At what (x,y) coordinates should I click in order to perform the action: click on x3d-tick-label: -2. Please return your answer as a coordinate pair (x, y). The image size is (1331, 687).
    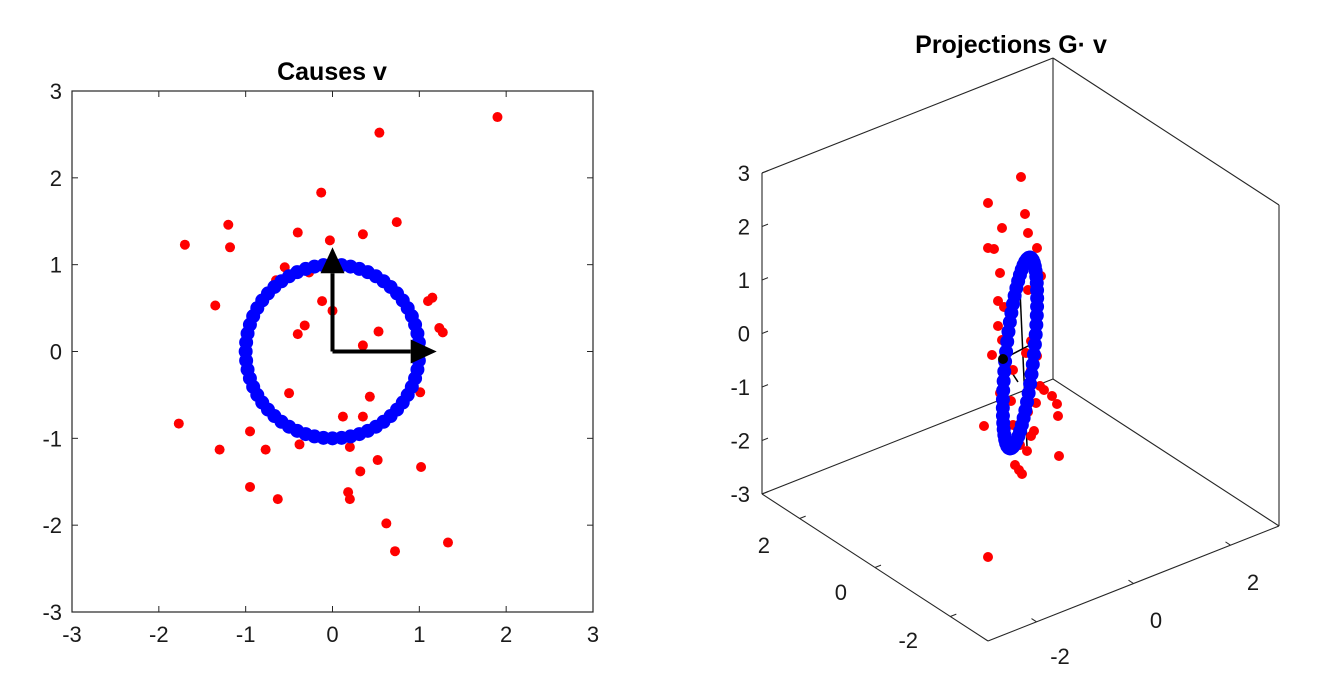
    Looking at the image, I should click on (908, 640).